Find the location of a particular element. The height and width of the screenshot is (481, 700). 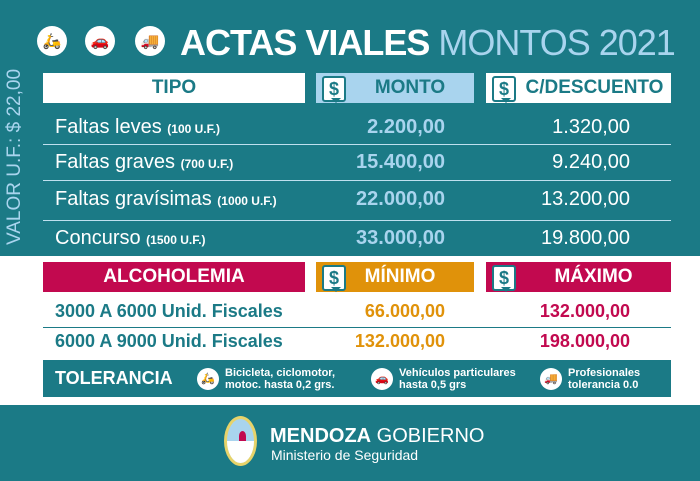

header-descuento: $ C/DESCUENTO is located at coordinates (578, 88).